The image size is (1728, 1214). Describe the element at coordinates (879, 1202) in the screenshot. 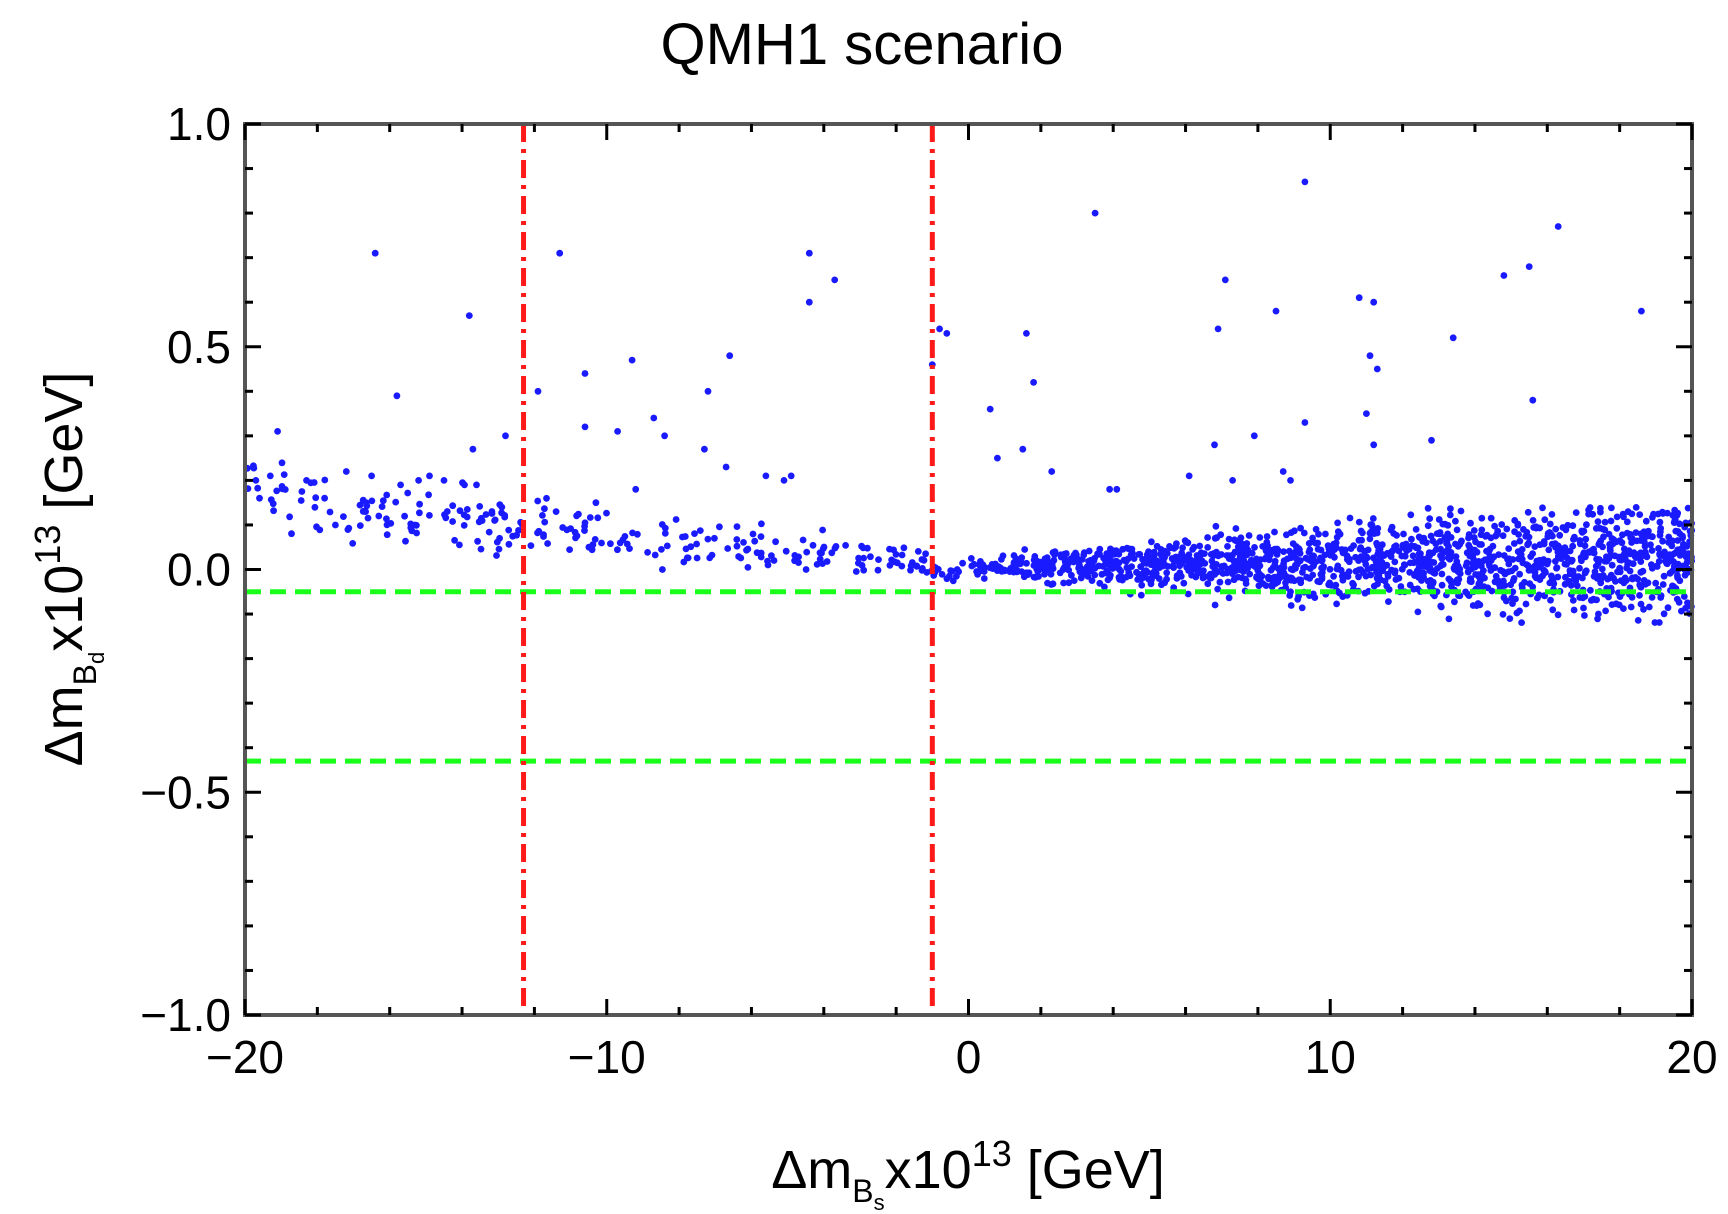

I see `x-axis-label-subsubscript: s` at that location.